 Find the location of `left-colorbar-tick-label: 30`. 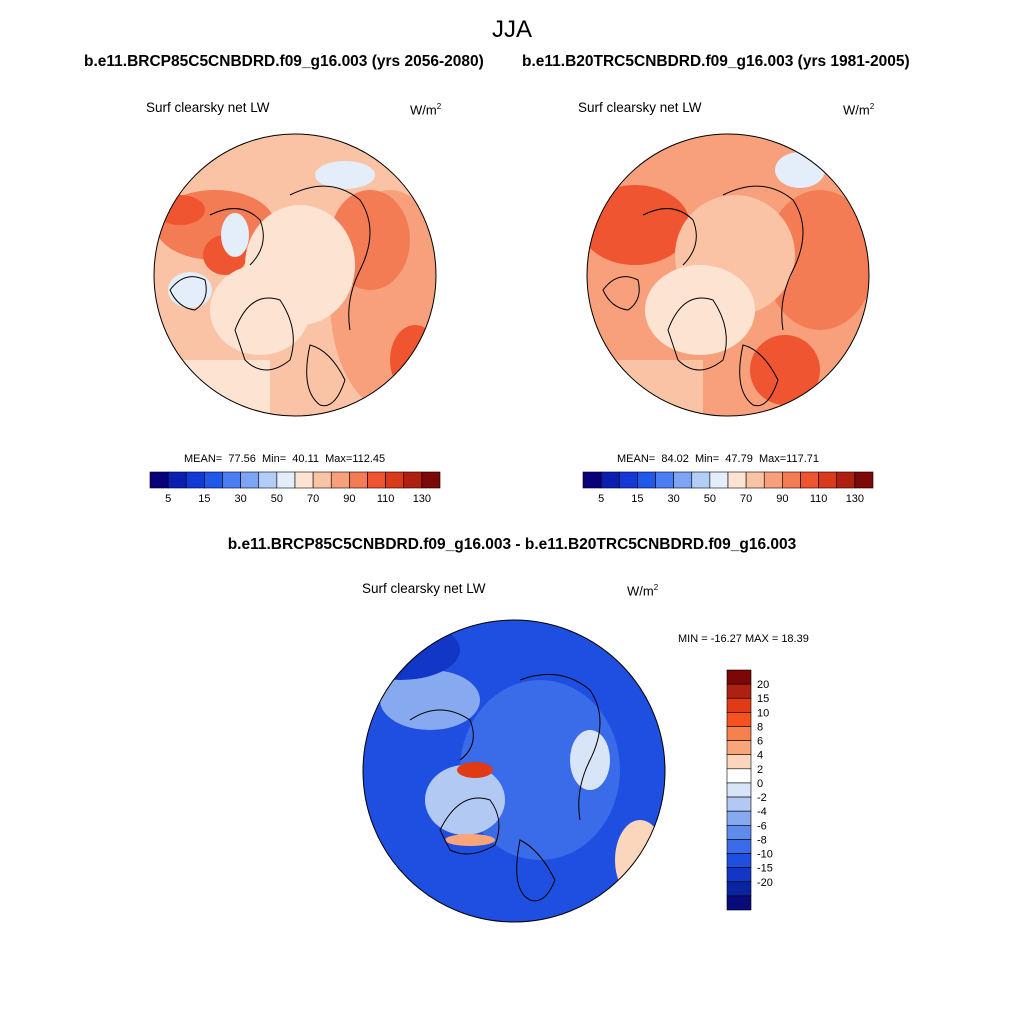

left-colorbar-tick-label: 30 is located at coordinates (241, 499).